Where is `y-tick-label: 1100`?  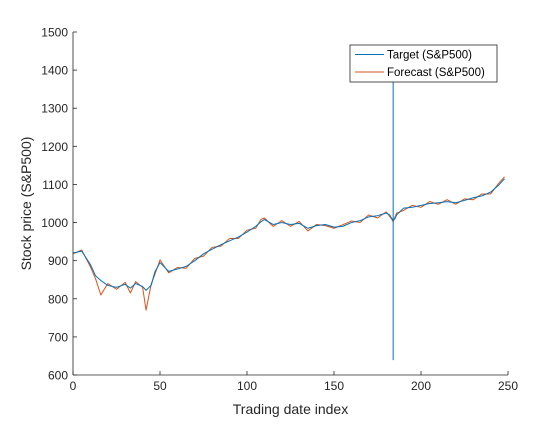 y-tick-label: 1100 is located at coordinates (55, 185).